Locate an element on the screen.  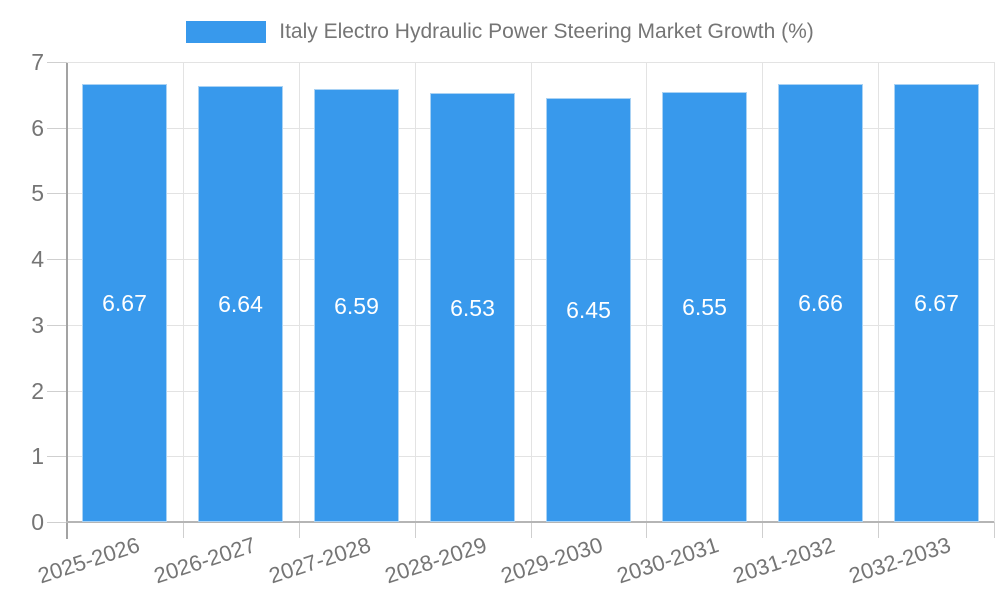
bar-value-label: 6.64 is located at coordinates (240, 304).